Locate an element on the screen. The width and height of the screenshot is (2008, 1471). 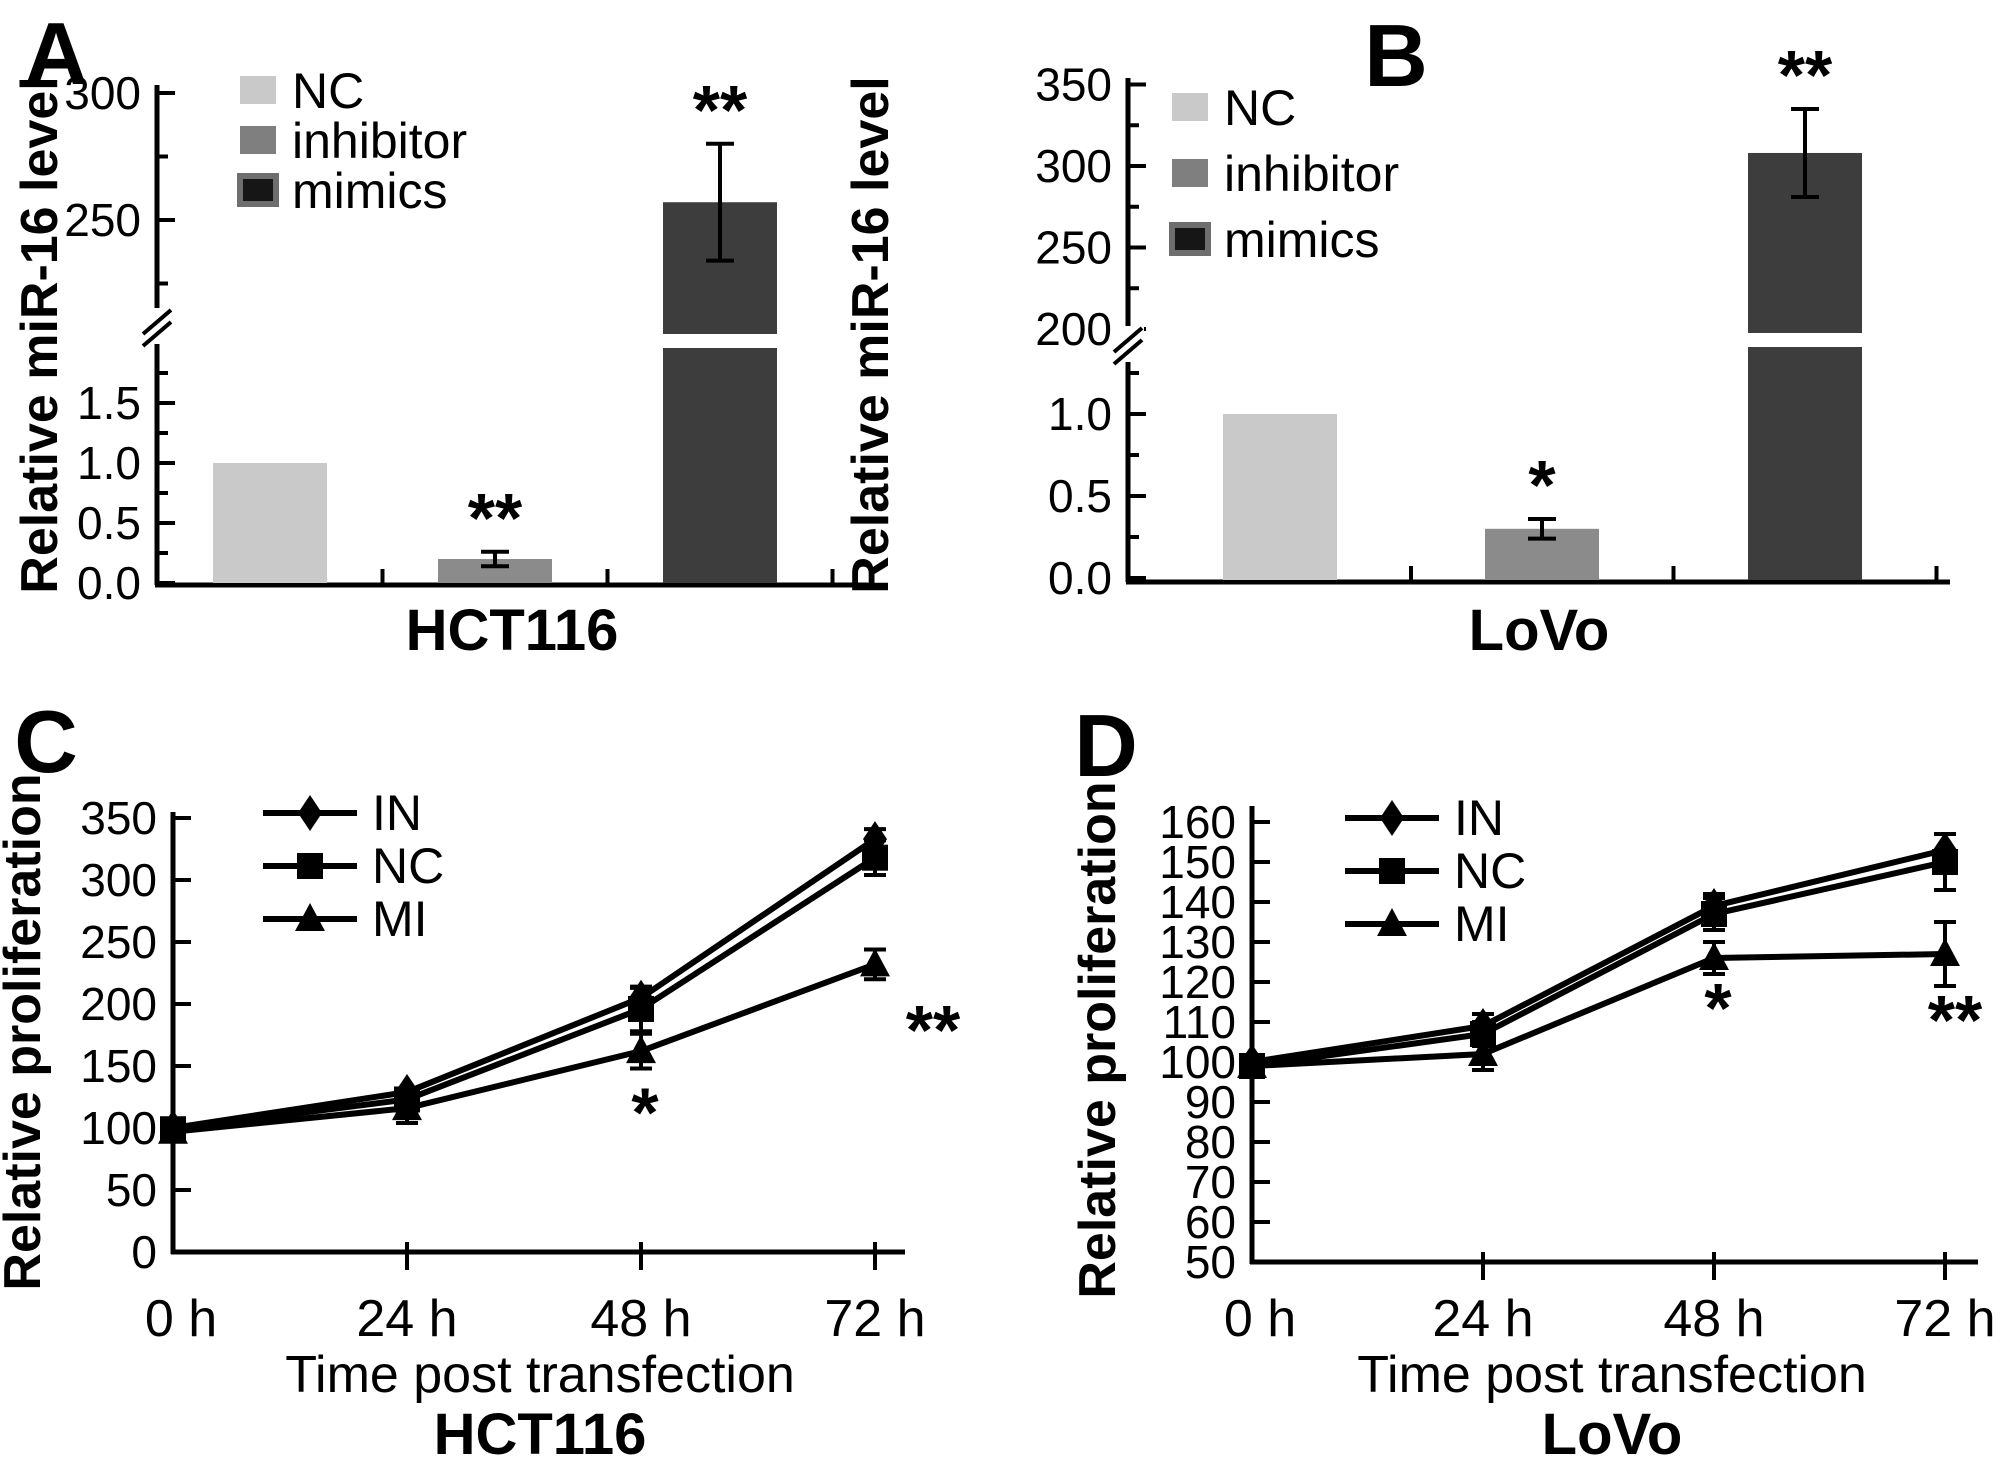
panel-d-legend-label-IN: IN is located at coordinates (1479, 818).